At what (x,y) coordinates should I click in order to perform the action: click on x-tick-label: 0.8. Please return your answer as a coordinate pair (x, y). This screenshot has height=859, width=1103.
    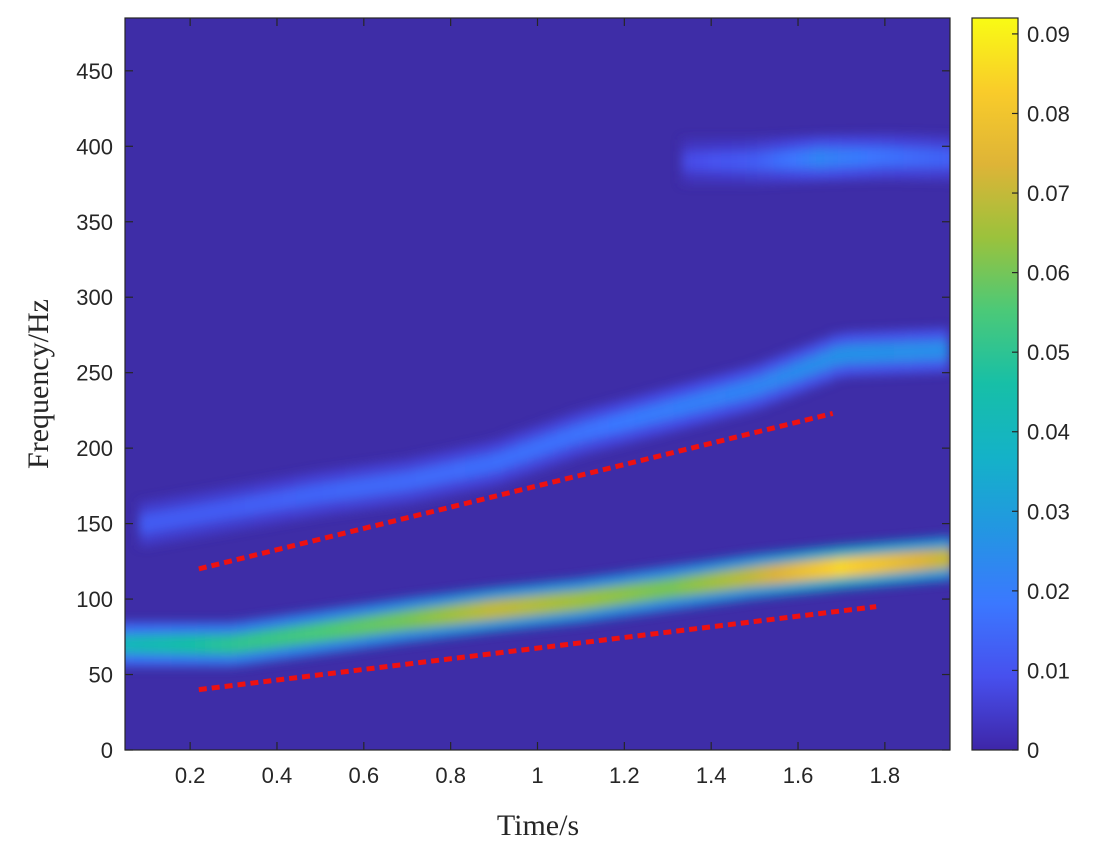
    Looking at the image, I should click on (450, 775).